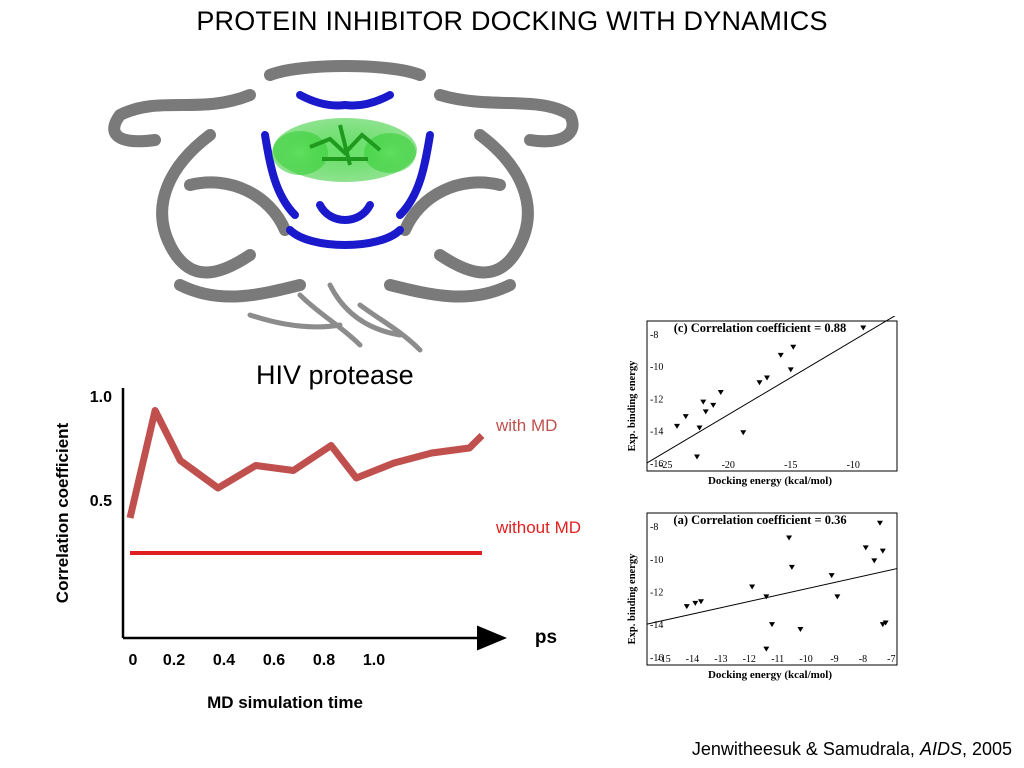  What do you see at coordinates (285, 702) in the screenshot?
I see `x-axis-label: MD simulation time` at bounding box center [285, 702].